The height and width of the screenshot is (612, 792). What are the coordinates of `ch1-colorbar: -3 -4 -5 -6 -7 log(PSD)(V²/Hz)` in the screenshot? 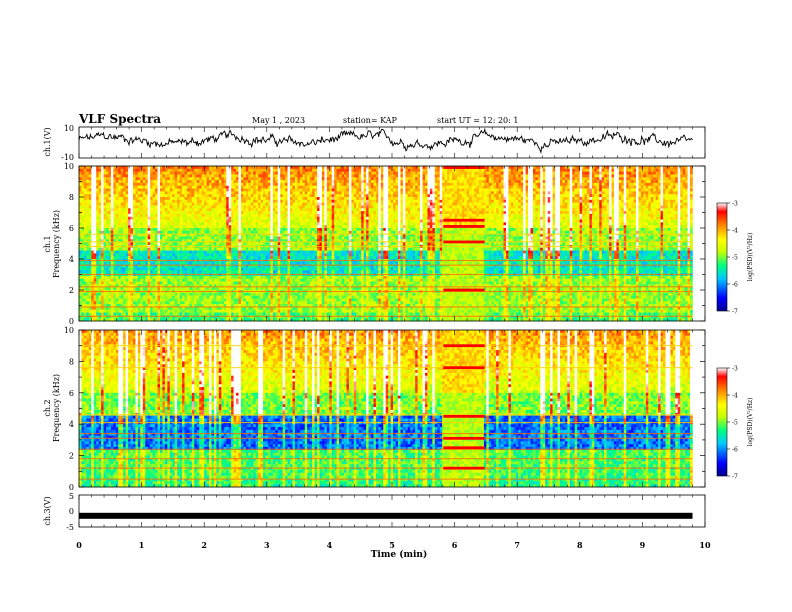 It's located at (735, 258).